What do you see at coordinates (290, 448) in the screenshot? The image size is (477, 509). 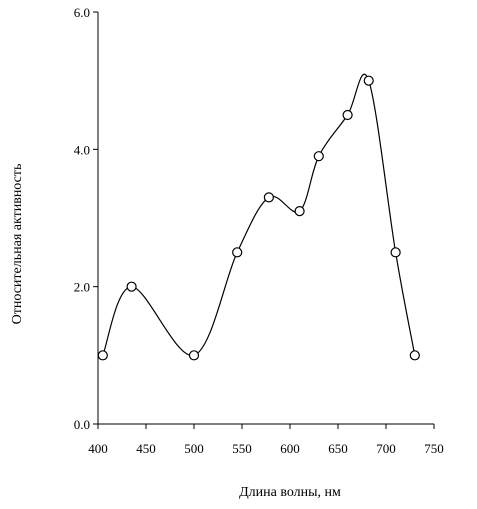 I see `x-tick-label: 600` at bounding box center [290, 448].